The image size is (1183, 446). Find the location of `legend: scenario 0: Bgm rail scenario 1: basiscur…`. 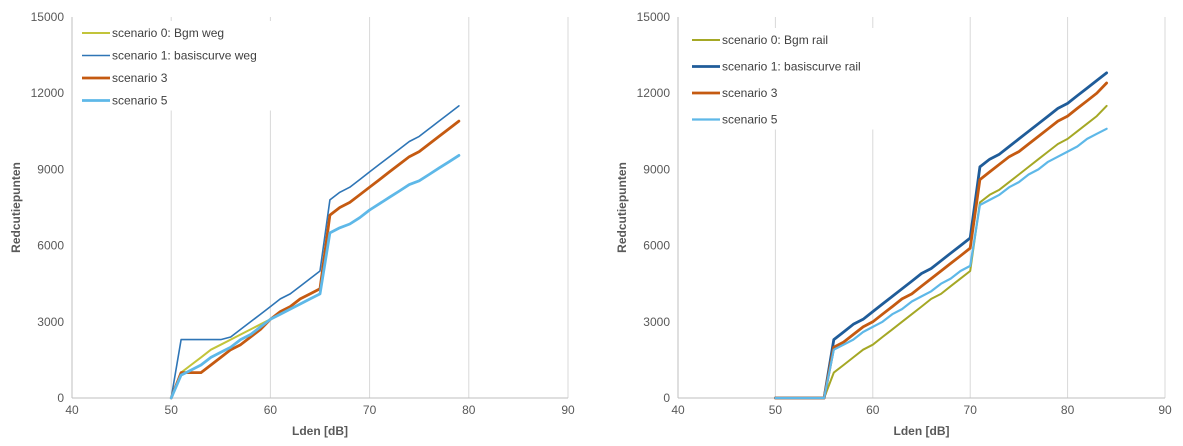

legend: scenario 0: Bgm rail scenario 1: basiscur… is located at coordinates (807, 79).